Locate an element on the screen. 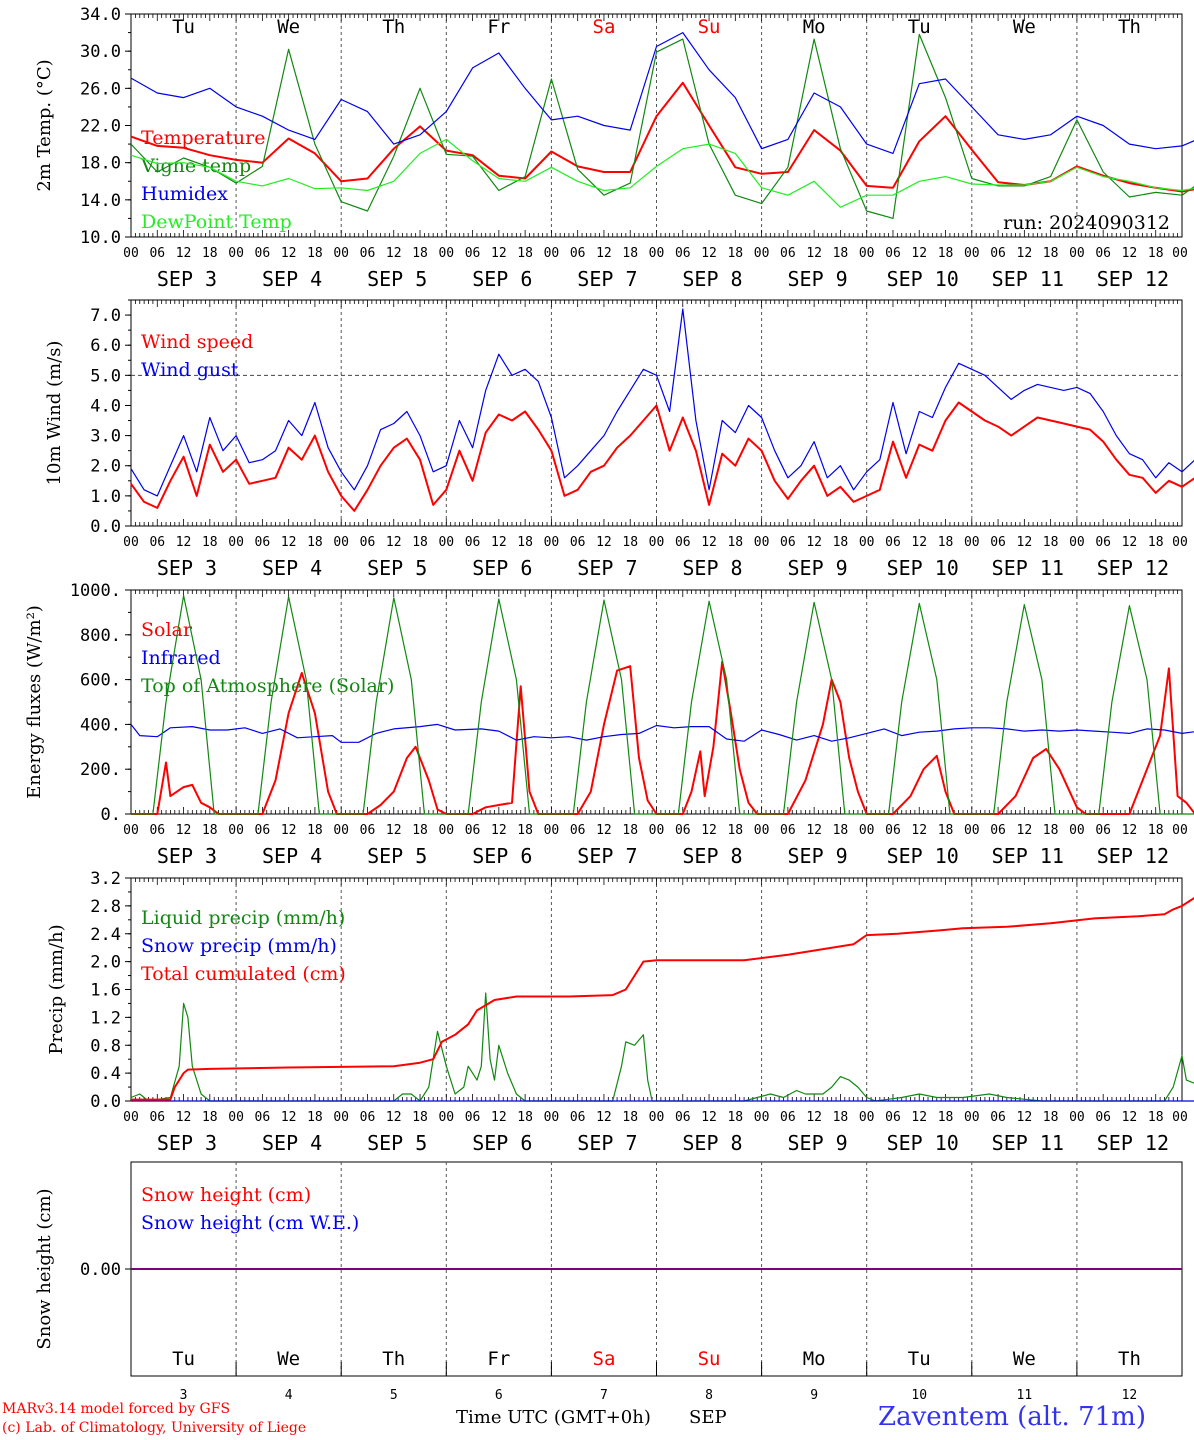 This screenshot has height=1440, width=1194. series-line-total-cumulated-cm- is located at coordinates (662, 999).